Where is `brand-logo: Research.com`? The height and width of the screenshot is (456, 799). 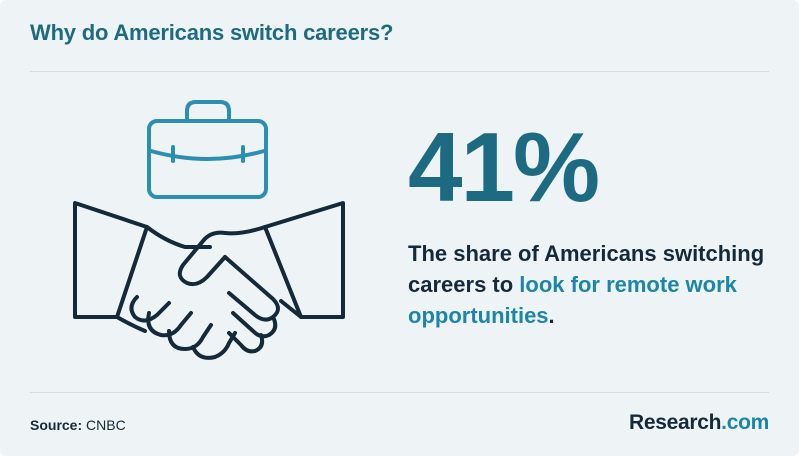
brand-logo: Research.com is located at coordinates (699, 423).